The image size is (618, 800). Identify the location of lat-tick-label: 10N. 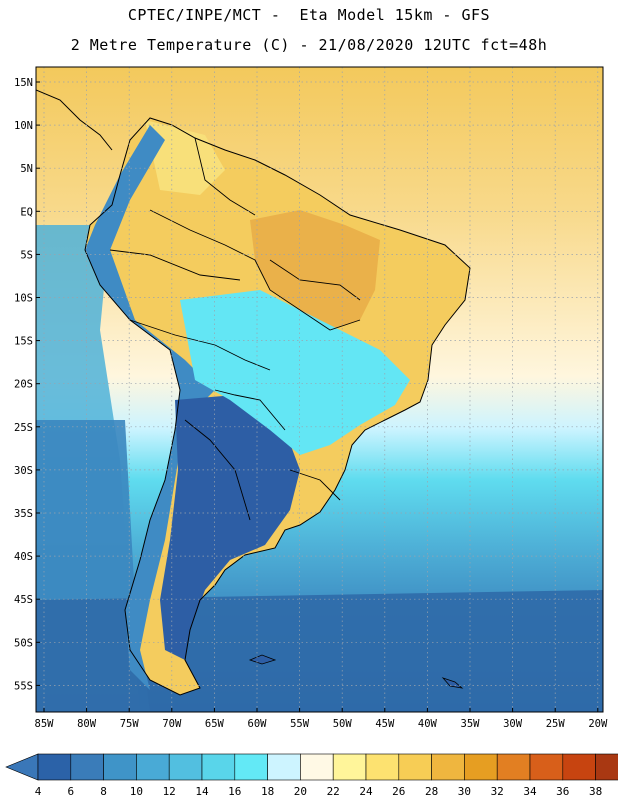
(23, 126).